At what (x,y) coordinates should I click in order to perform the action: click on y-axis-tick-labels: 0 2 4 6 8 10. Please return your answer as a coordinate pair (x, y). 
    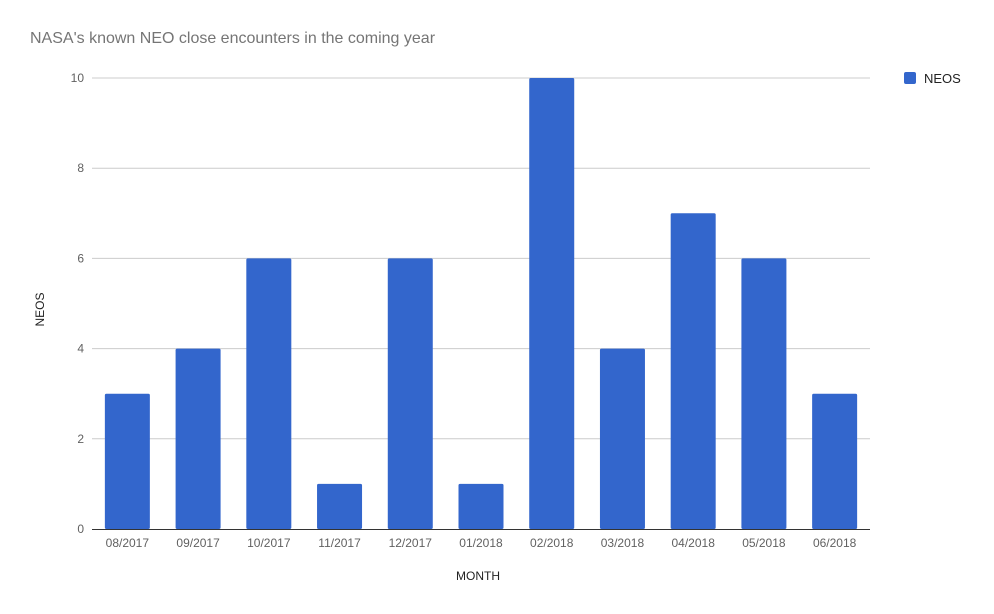
    Looking at the image, I should click on (78, 303).